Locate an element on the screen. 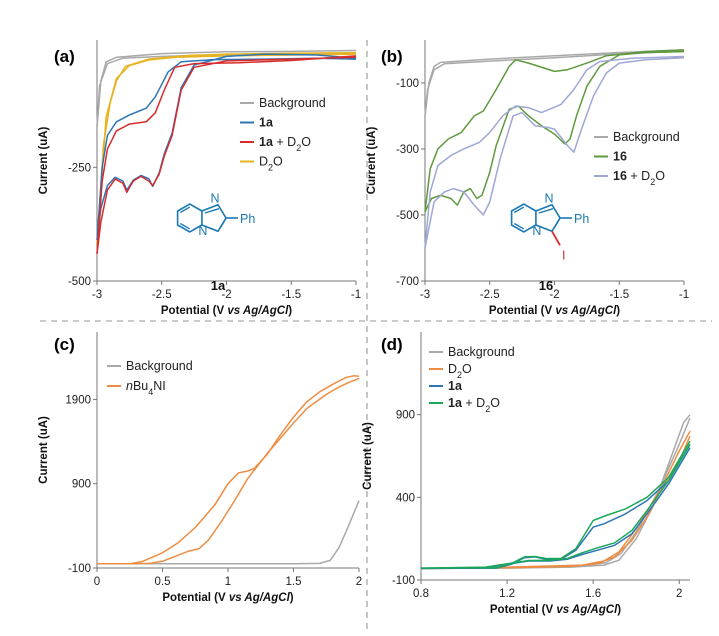 The height and width of the screenshot is (636, 719). legend-entry: D2O is located at coordinates (271, 164).